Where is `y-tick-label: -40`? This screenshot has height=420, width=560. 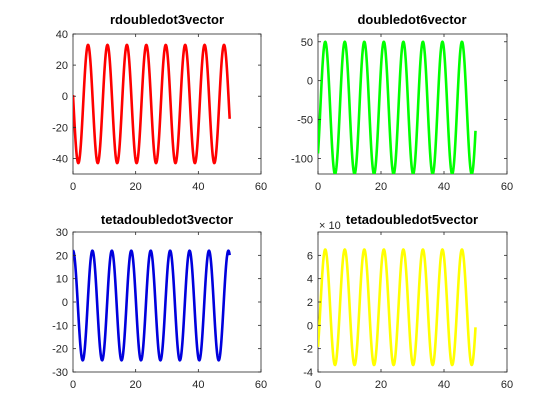 y-tick-label: -40 is located at coordinates (60, 159).